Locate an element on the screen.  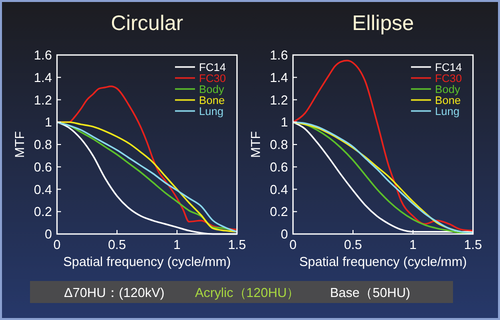
chart-title: Ellipse is located at coordinates (383, 23).